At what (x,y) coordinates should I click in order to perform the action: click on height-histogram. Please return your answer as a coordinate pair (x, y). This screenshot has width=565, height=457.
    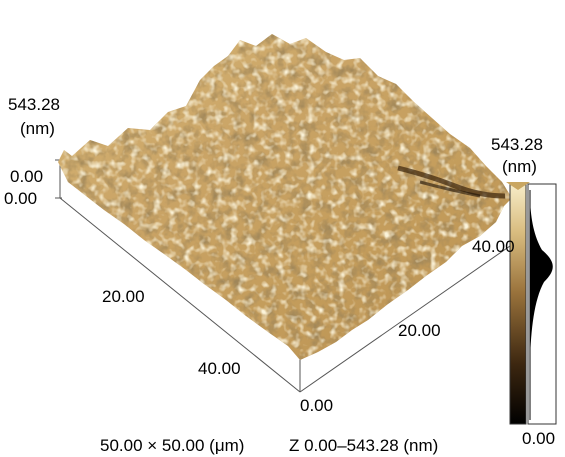
    Looking at the image, I should click on (542, 304).